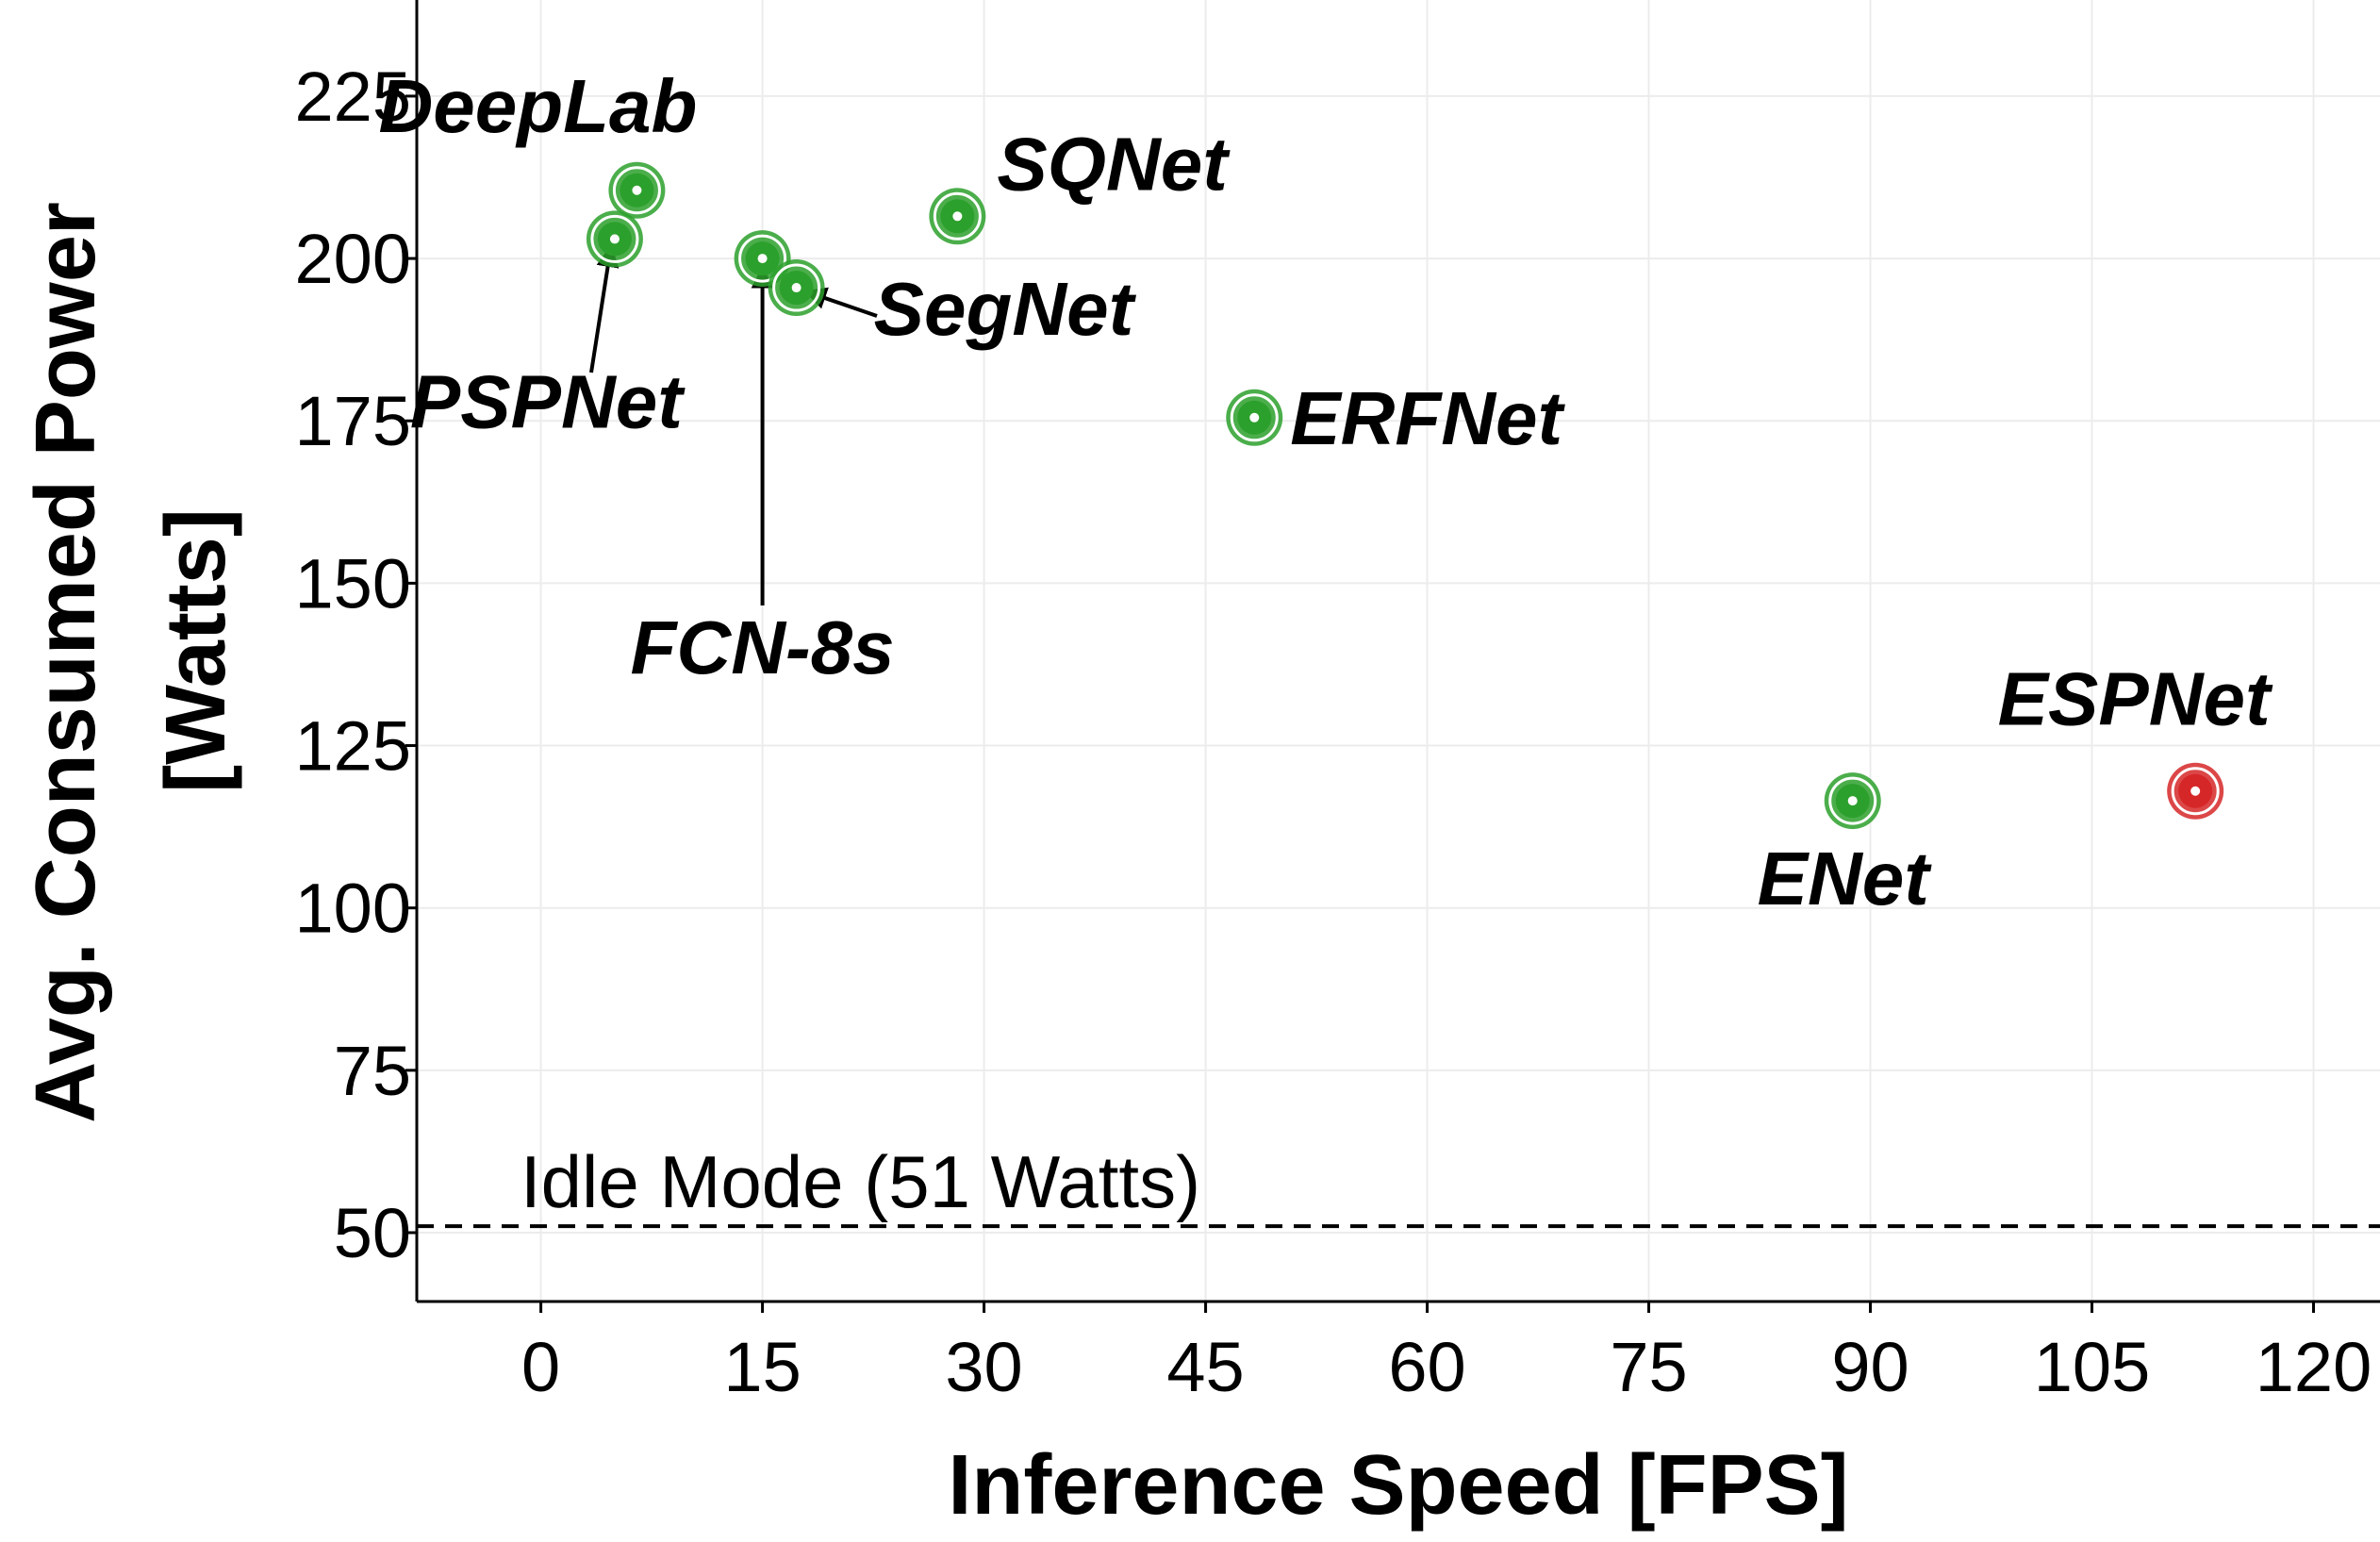 The height and width of the screenshot is (1542, 2380). I want to click on y-tick-label: 150, so click(353, 583).